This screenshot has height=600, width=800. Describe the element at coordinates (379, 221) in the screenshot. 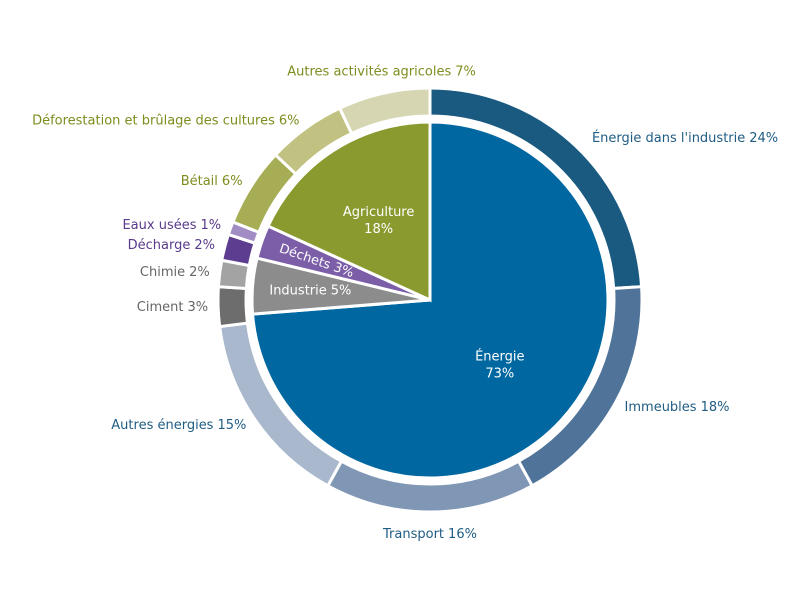

I see `slice-label: Agriculture 18%` at that location.